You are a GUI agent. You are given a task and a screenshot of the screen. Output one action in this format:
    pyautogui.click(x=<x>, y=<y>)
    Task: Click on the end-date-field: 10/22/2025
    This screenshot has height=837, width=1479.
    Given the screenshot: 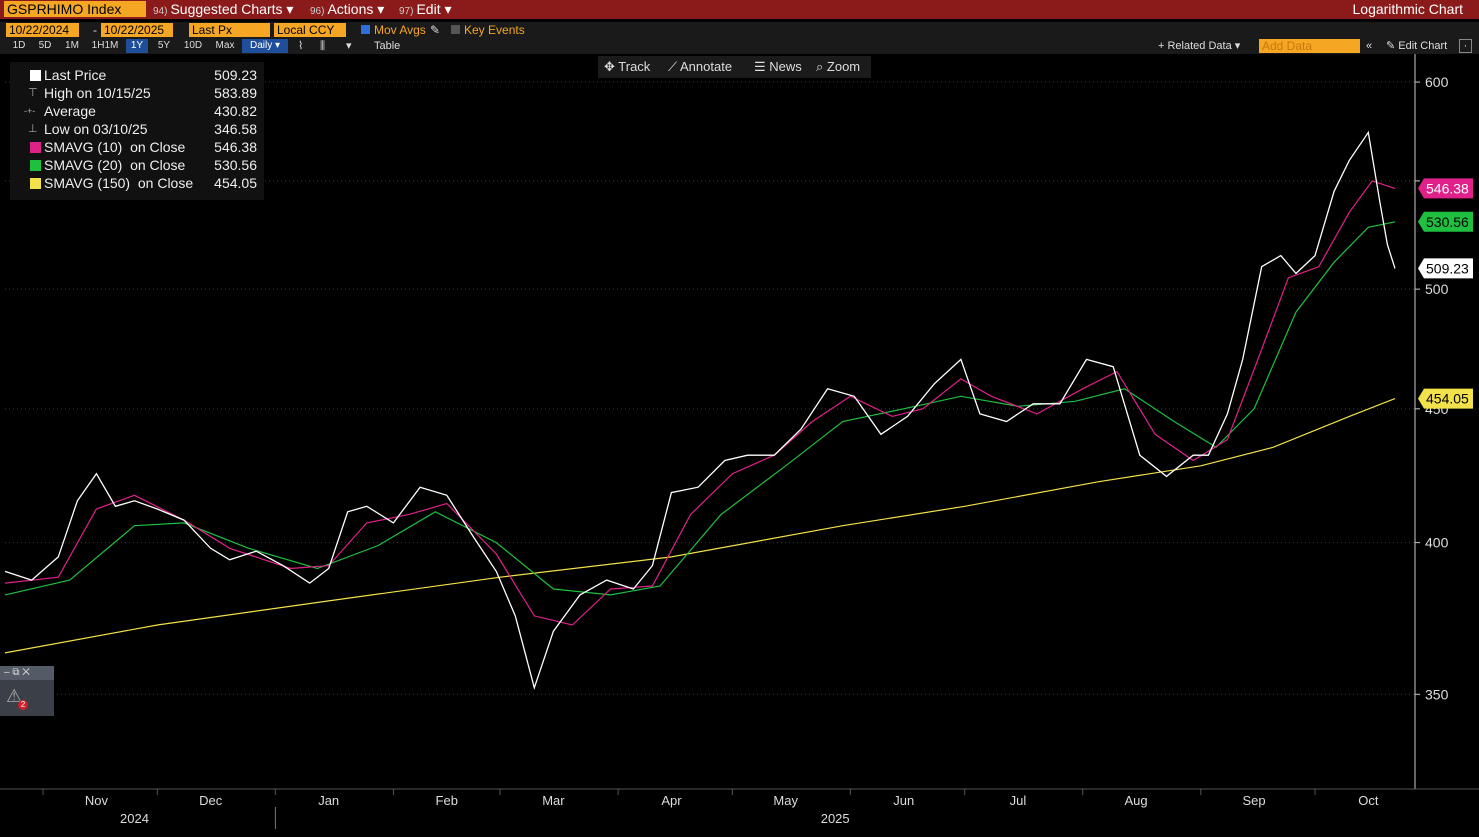 What is the action you would take?
    pyautogui.click(x=137, y=30)
    